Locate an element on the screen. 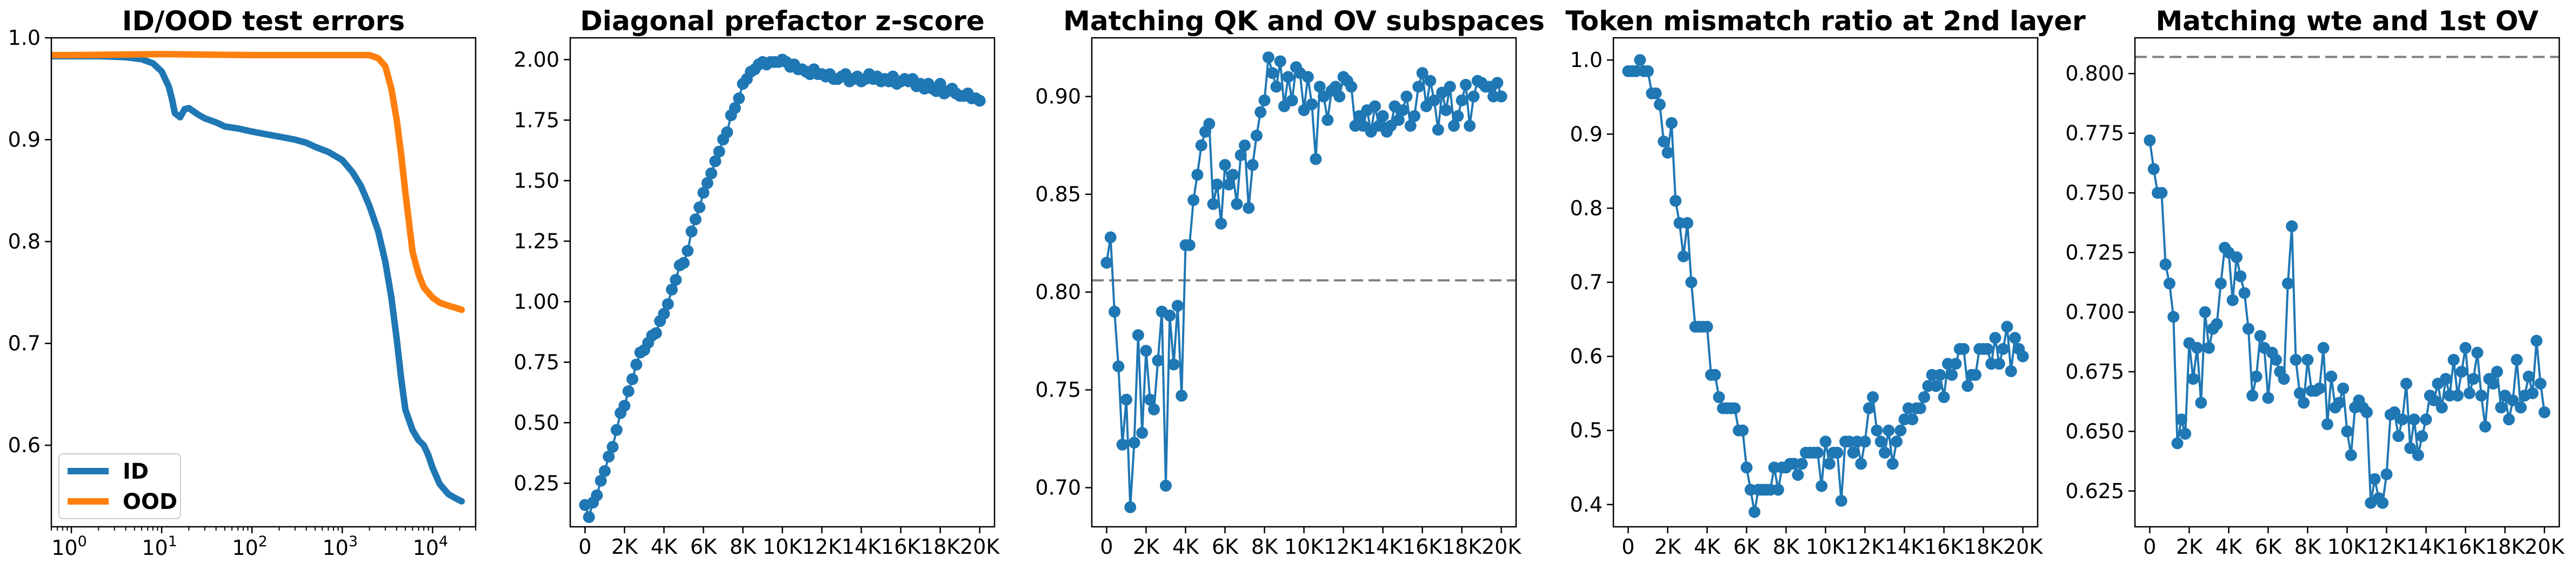 Image resolution: width=2576 pixels, height=570 pixels. x-tick-label: 18K is located at coordinates (940, 547).